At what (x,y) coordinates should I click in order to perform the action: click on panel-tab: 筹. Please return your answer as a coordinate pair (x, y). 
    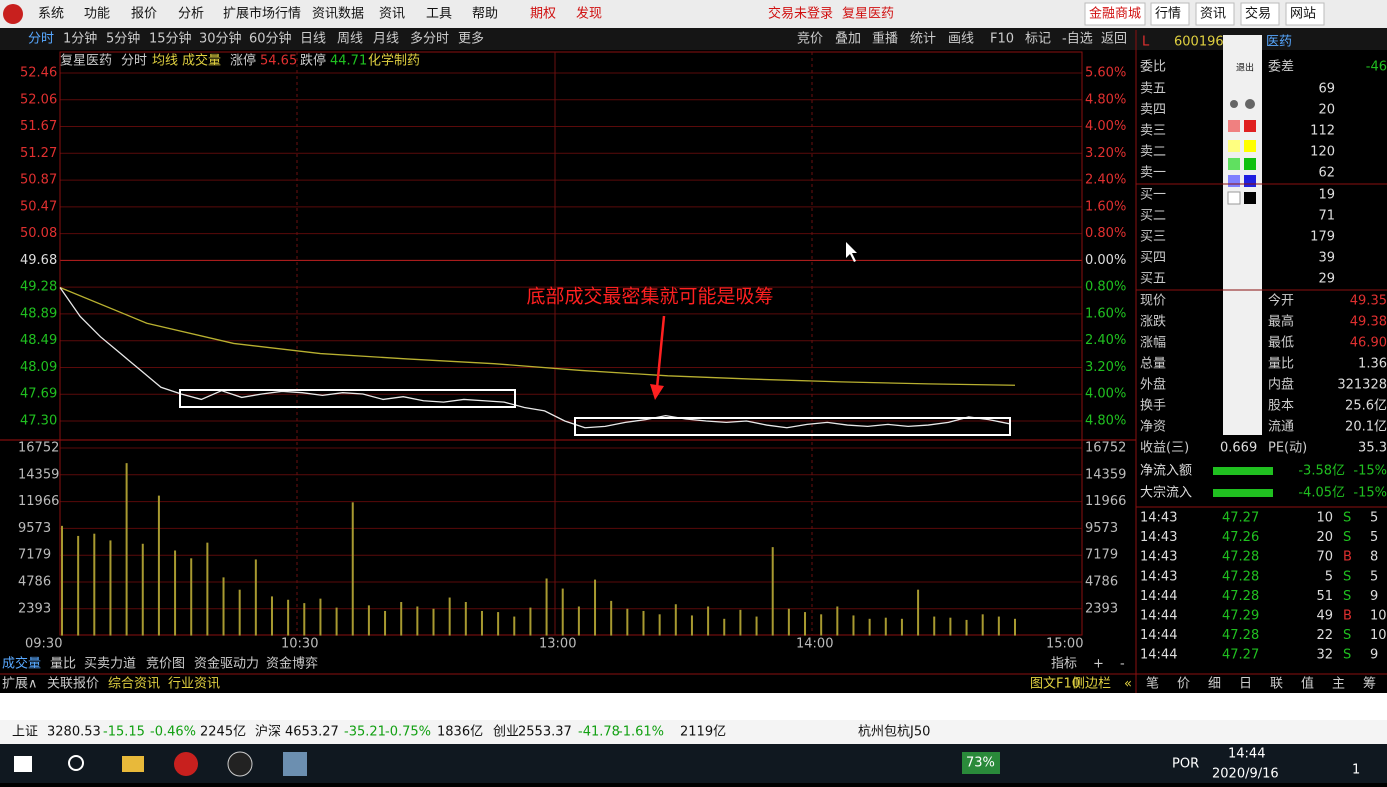
    Looking at the image, I should click on (1369, 684).